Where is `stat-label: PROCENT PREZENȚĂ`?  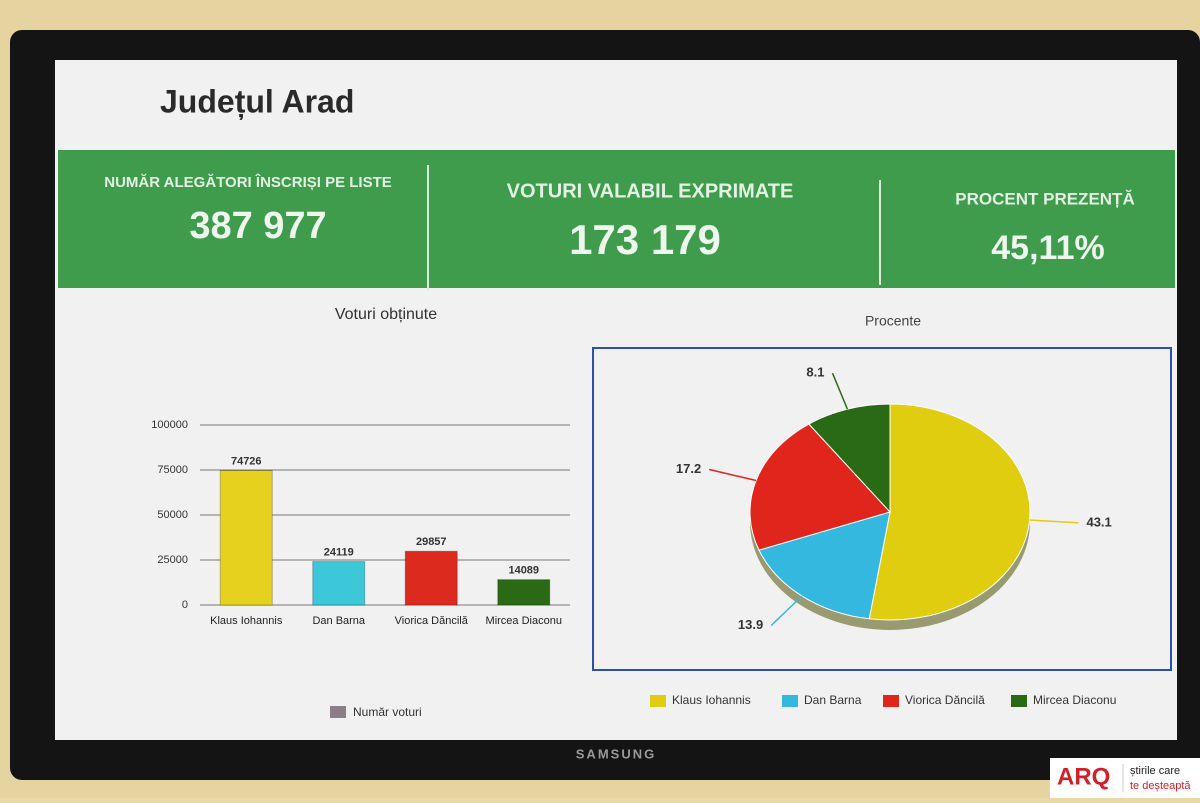
stat-label: PROCENT PREZENȚĂ is located at coordinates (1044, 198).